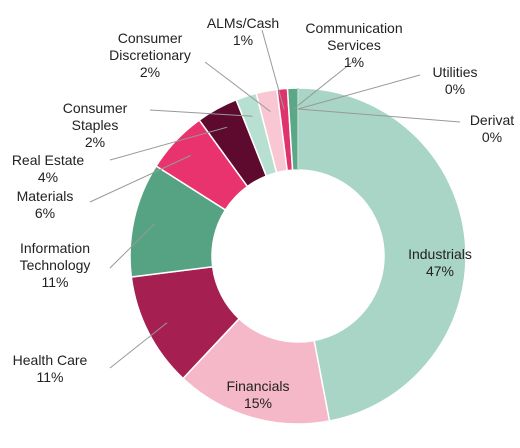 The width and height of the screenshot is (520, 448). I want to click on slice-label: ALMs/Cash 1%, so click(243, 32).